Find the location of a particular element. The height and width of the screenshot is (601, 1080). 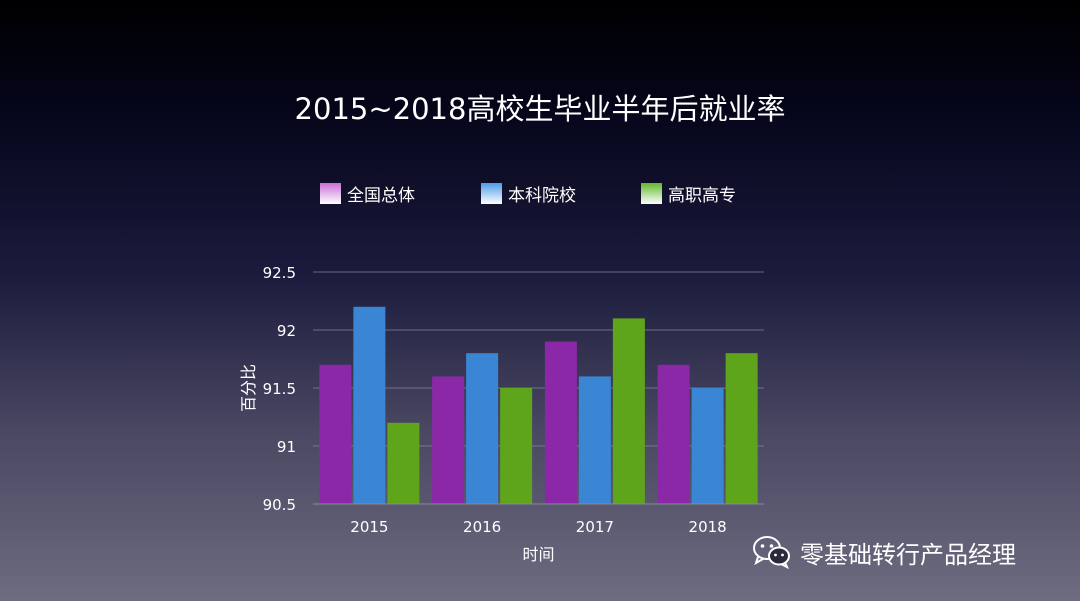

legend-item-undergrad: 本科院校 is located at coordinates (528, 193).